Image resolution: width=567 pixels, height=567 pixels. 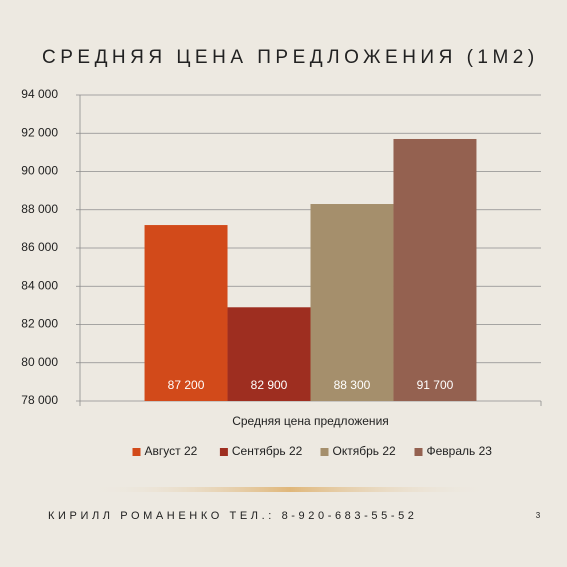 What do you see at coordinates (39, 400) in the screenshot?
I see `y-tick-label: 78 000` at bounding box center [39, 400].